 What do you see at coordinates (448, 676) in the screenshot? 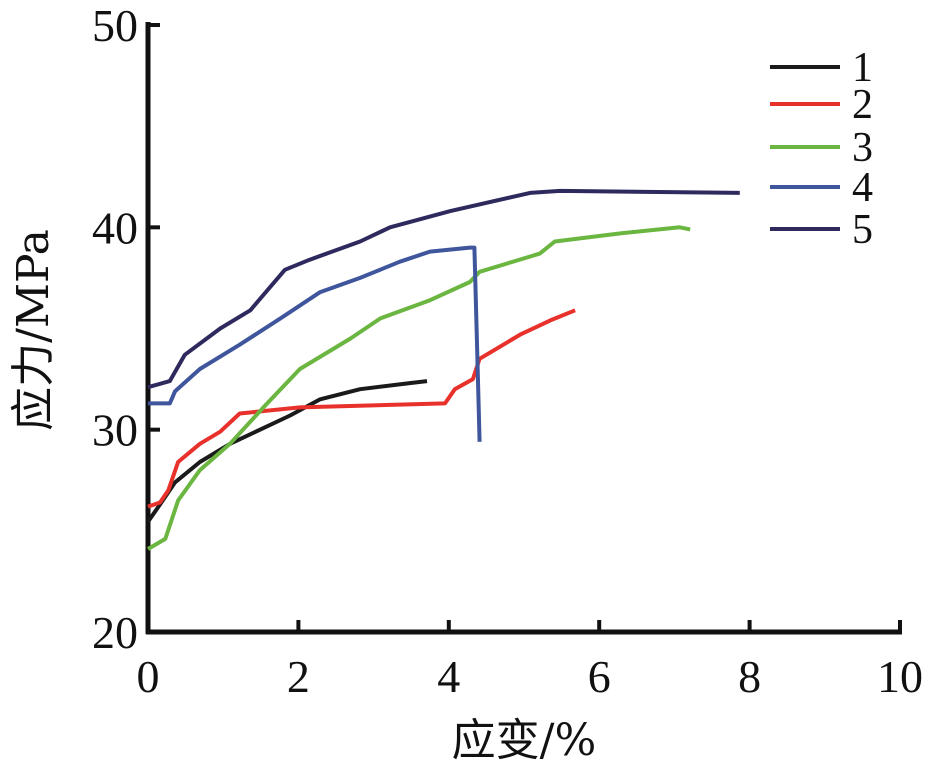
I see `x-tick-label: 4` at bounding box center [448, 676].